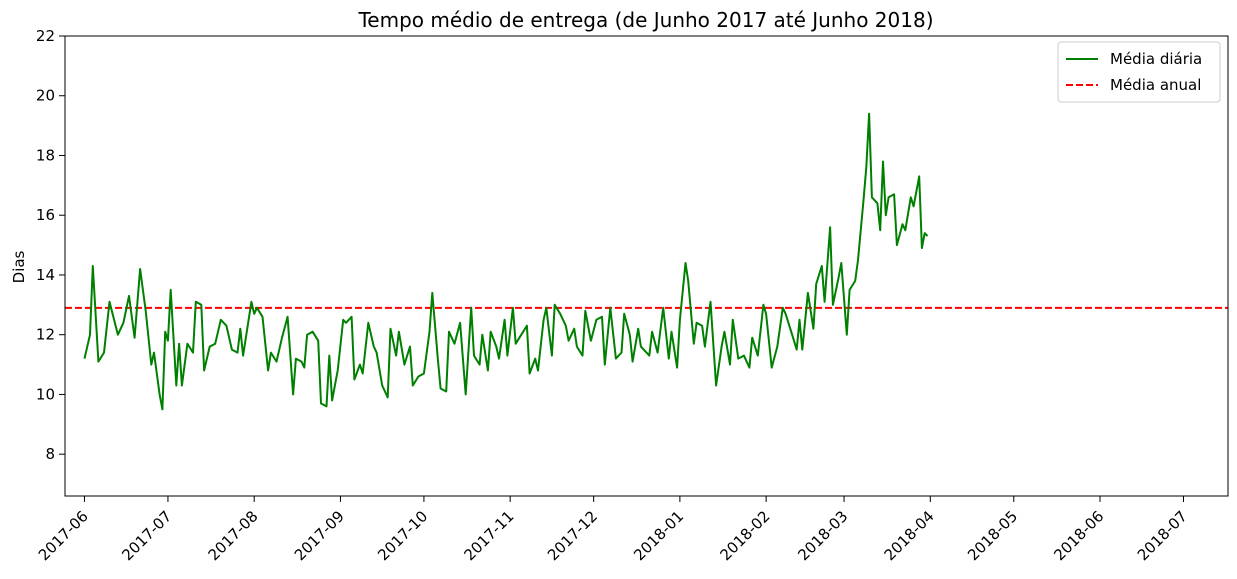  What do you see at coordinates (45, 155) in the screenshot?
I see `y-tick-label: 18` at bounding box center [45, 155].